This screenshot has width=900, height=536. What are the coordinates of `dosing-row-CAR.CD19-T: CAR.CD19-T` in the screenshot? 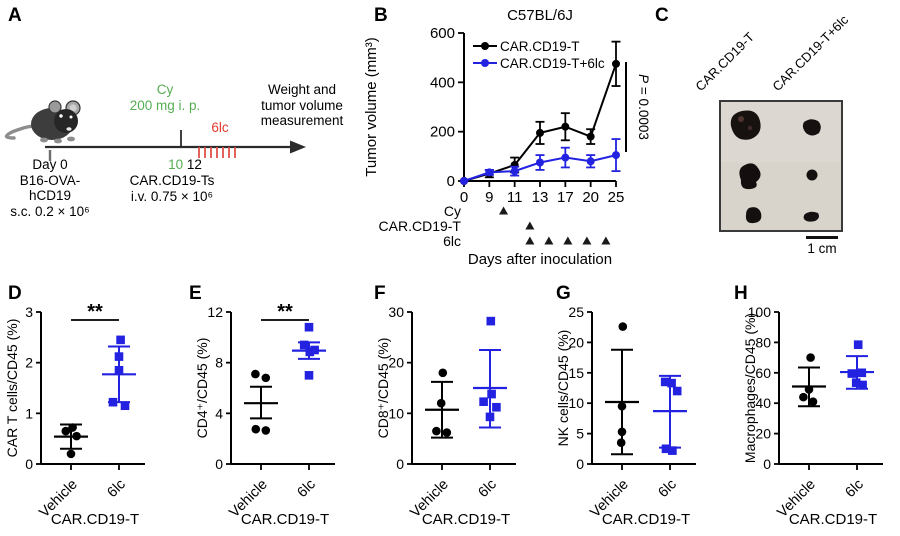 It's located at (457, 226).